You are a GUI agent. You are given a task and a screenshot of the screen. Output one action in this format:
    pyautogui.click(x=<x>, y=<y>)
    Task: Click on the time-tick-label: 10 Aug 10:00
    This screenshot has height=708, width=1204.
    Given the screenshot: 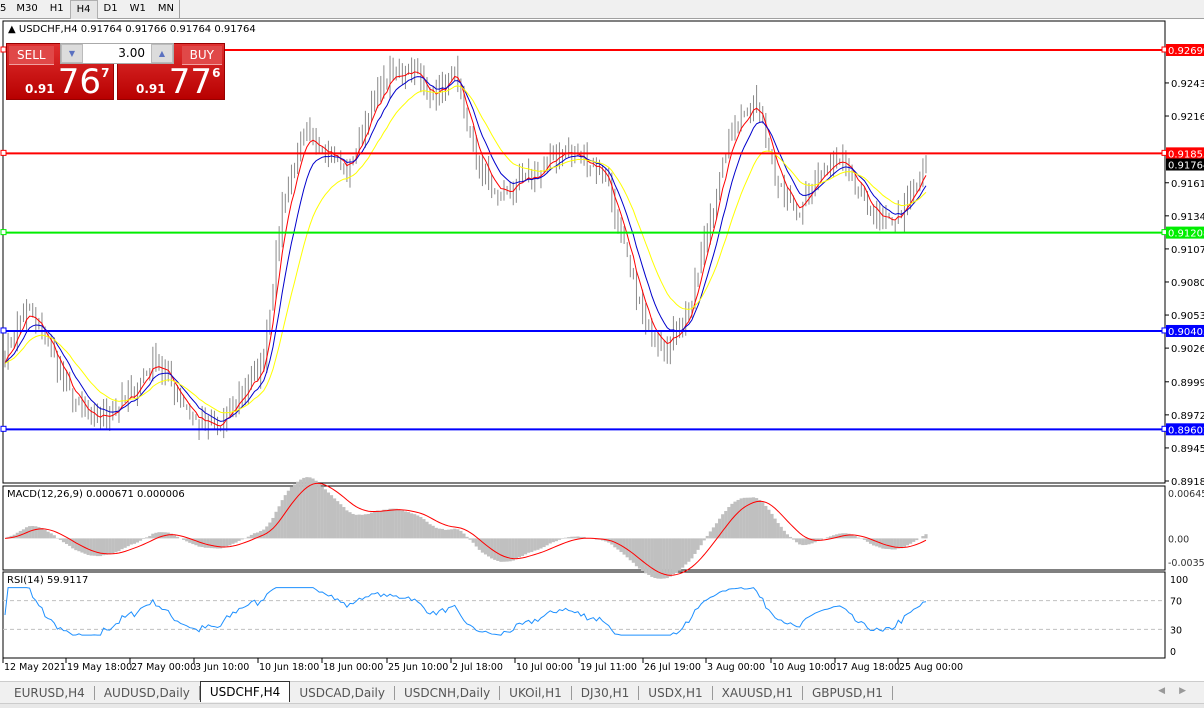 What is the action you would take?
    pyautogui.click(x=804, y=667)
    